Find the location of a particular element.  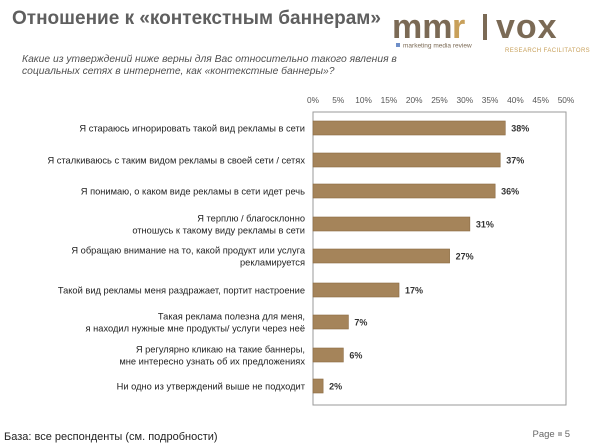

x-tick-label: 0% is located at coordinates (313, 100).